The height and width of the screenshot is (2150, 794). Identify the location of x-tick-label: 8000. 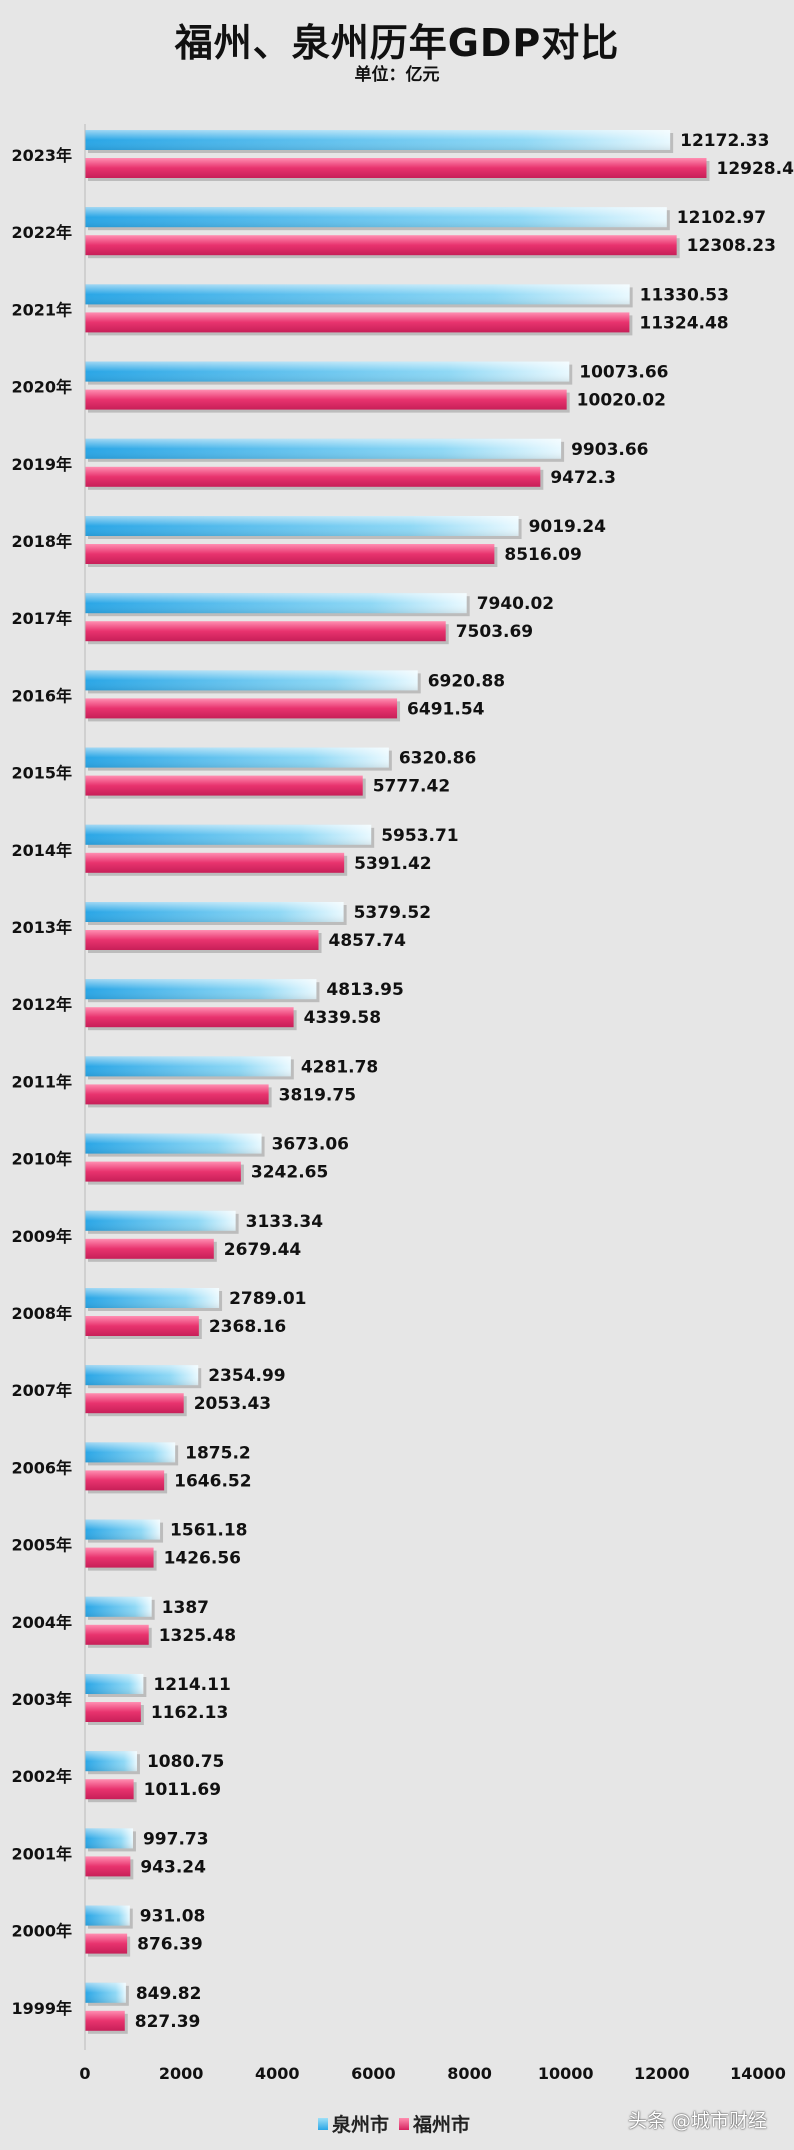
(469, 2073).